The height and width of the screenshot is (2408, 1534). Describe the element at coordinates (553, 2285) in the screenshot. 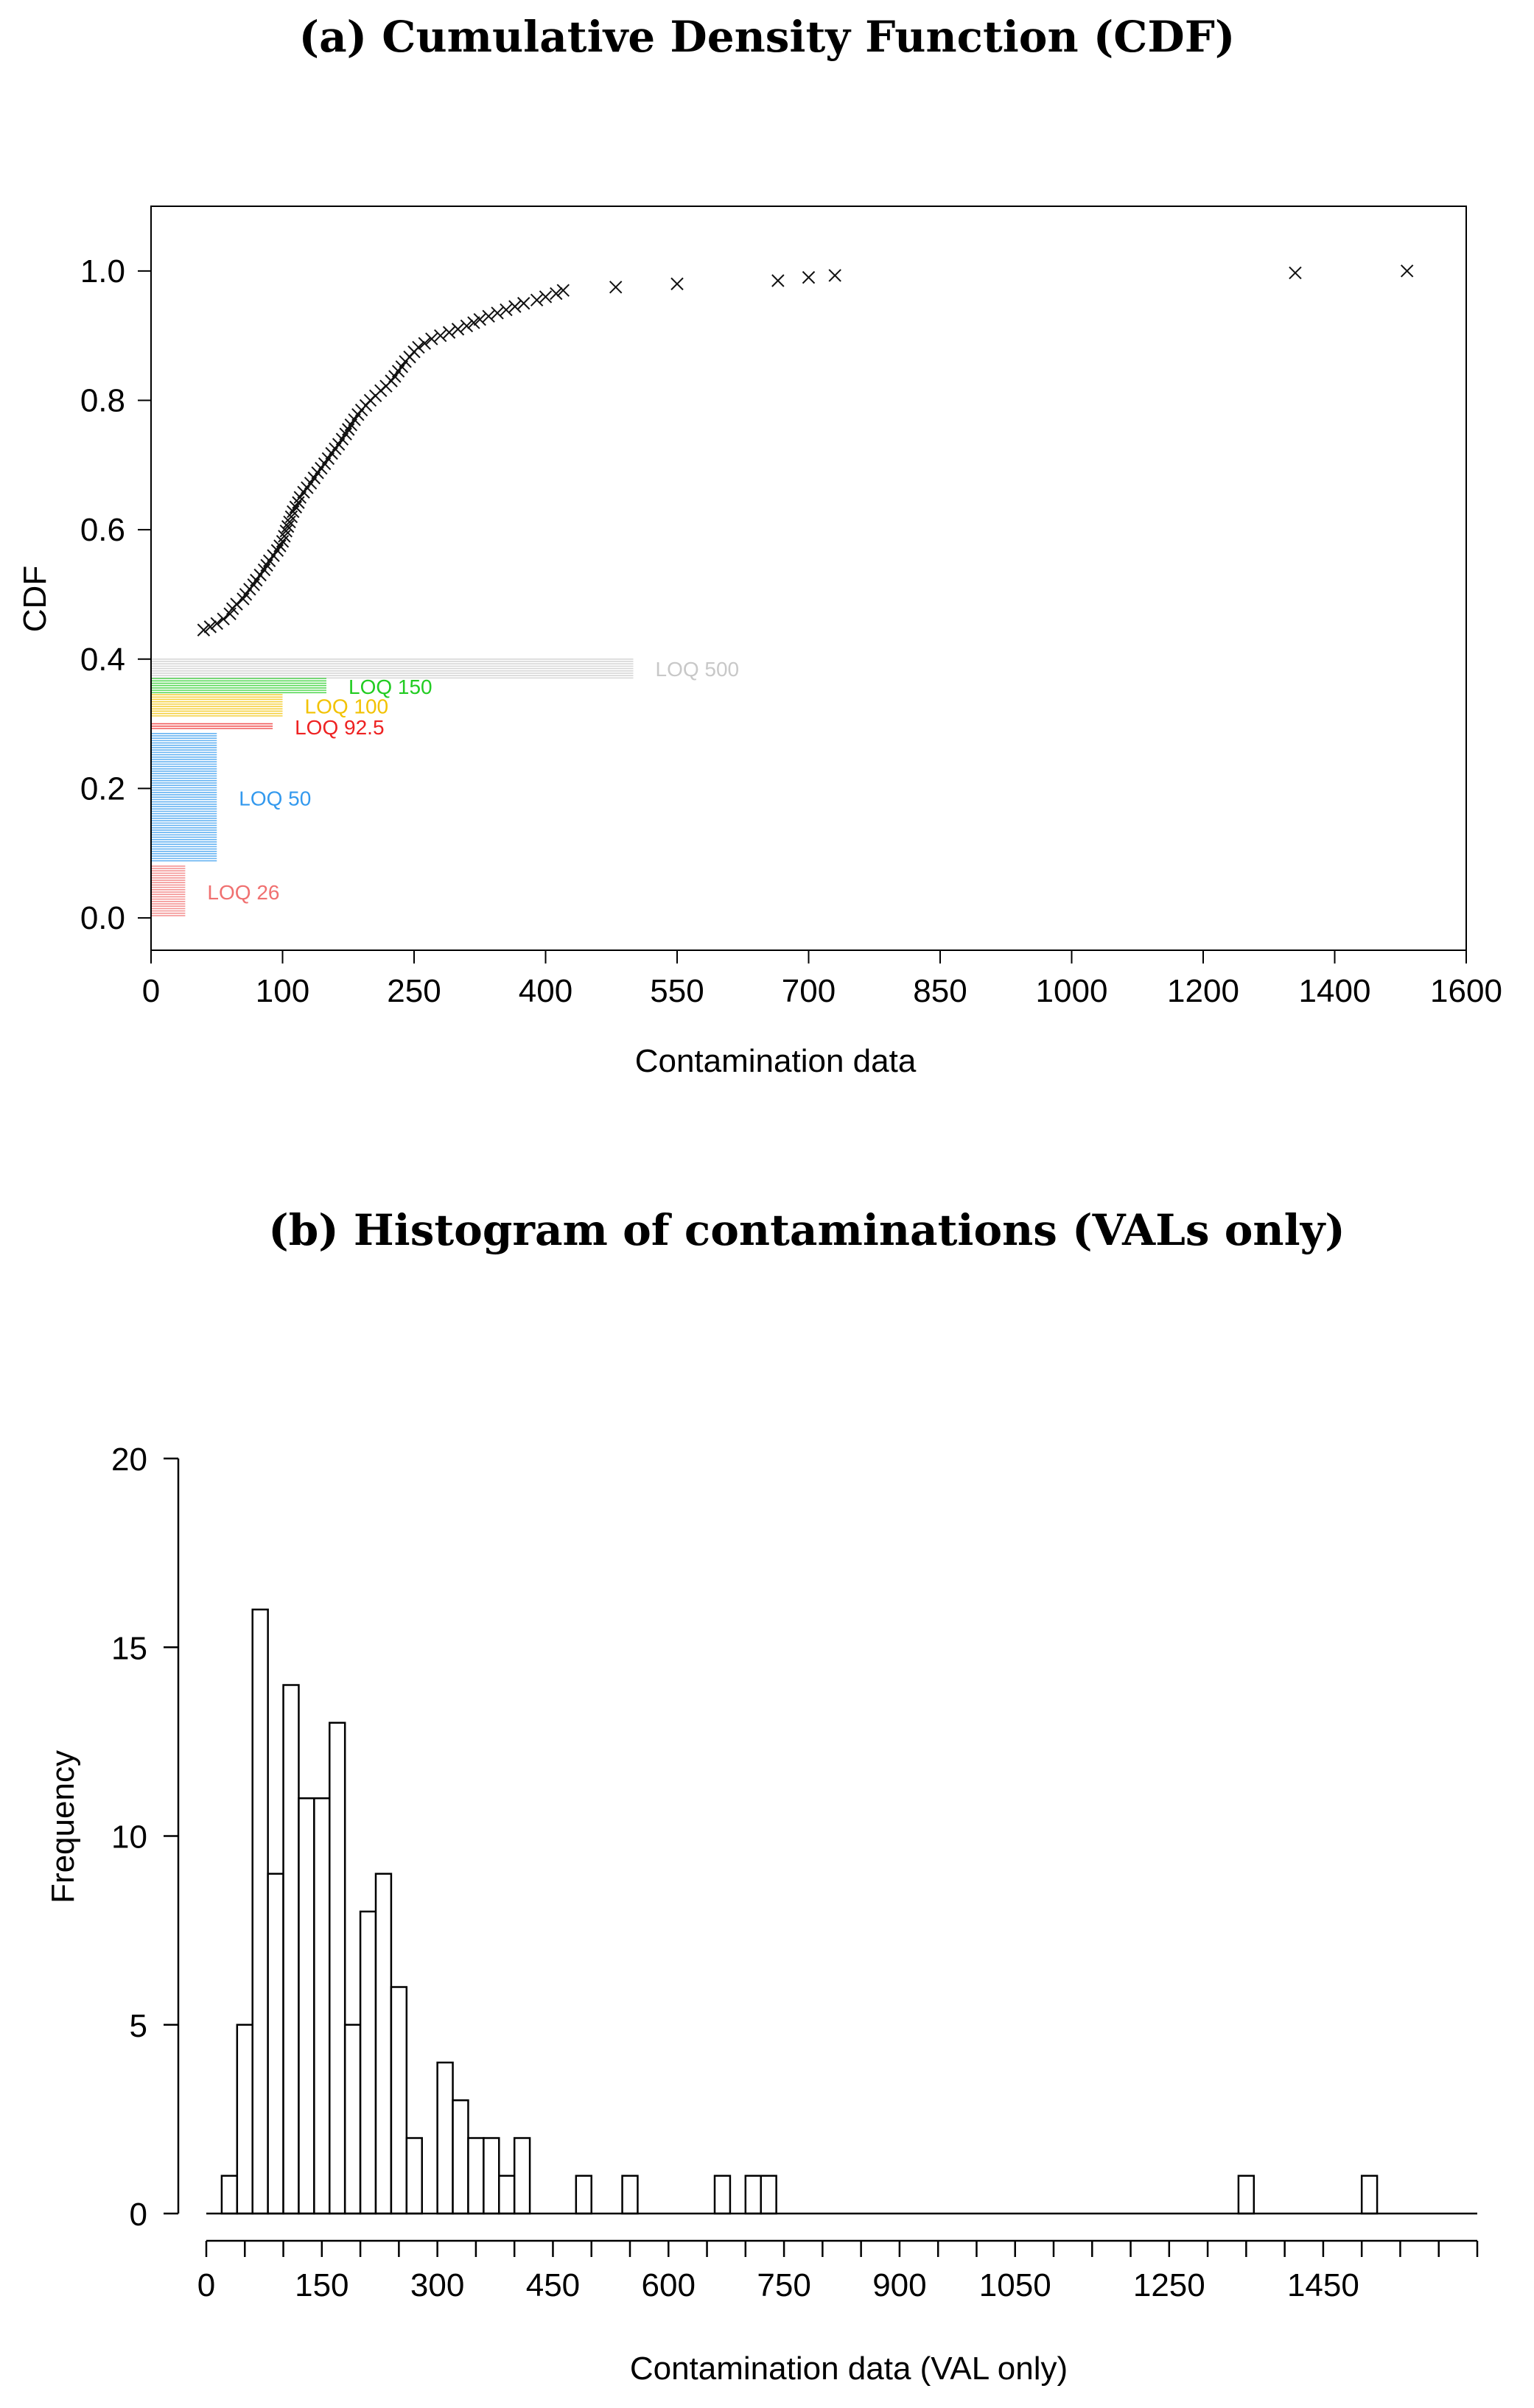

I see `histogram-x-tick-label: 450` at that location.